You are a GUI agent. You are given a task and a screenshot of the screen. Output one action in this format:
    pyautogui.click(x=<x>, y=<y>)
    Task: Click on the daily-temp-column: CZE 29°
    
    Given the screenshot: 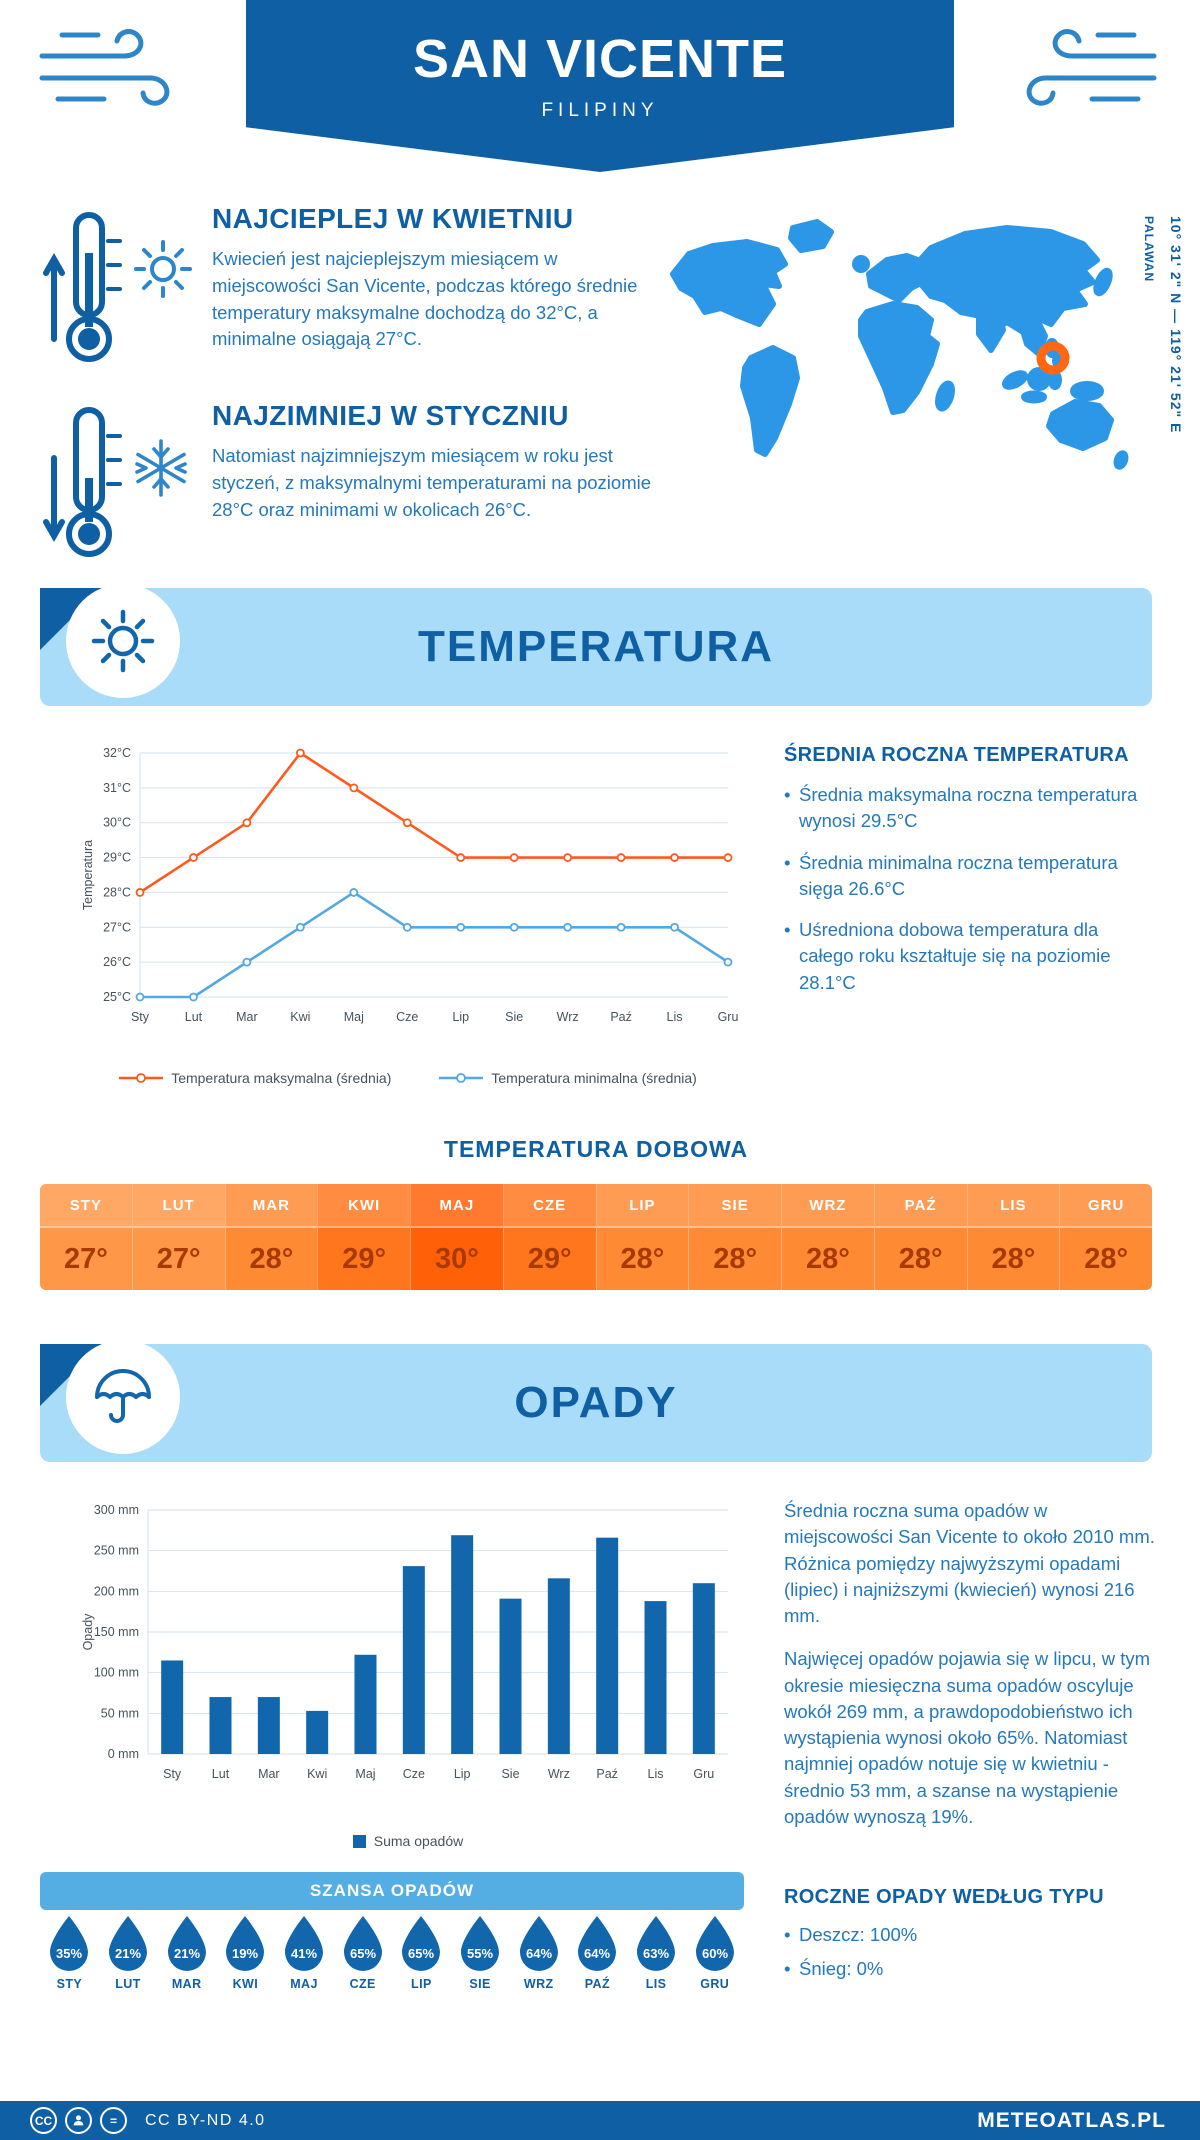 What is the action you would take?
    pyautogui.click(x=549, y=1237)
    